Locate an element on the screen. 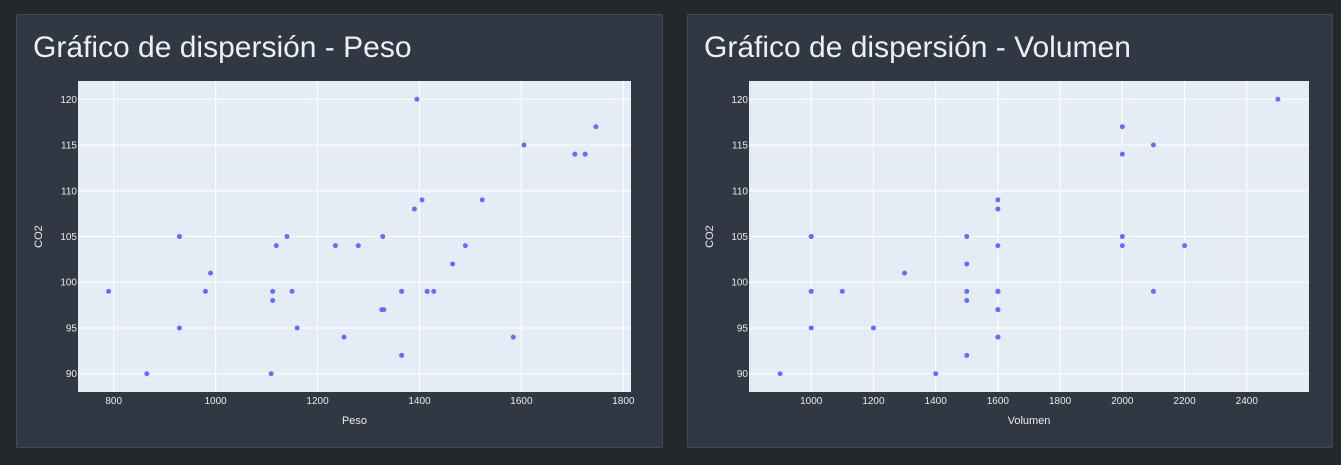  chart-title: Gráfico de dispersión - Peso is located at coordinates (222, 47).